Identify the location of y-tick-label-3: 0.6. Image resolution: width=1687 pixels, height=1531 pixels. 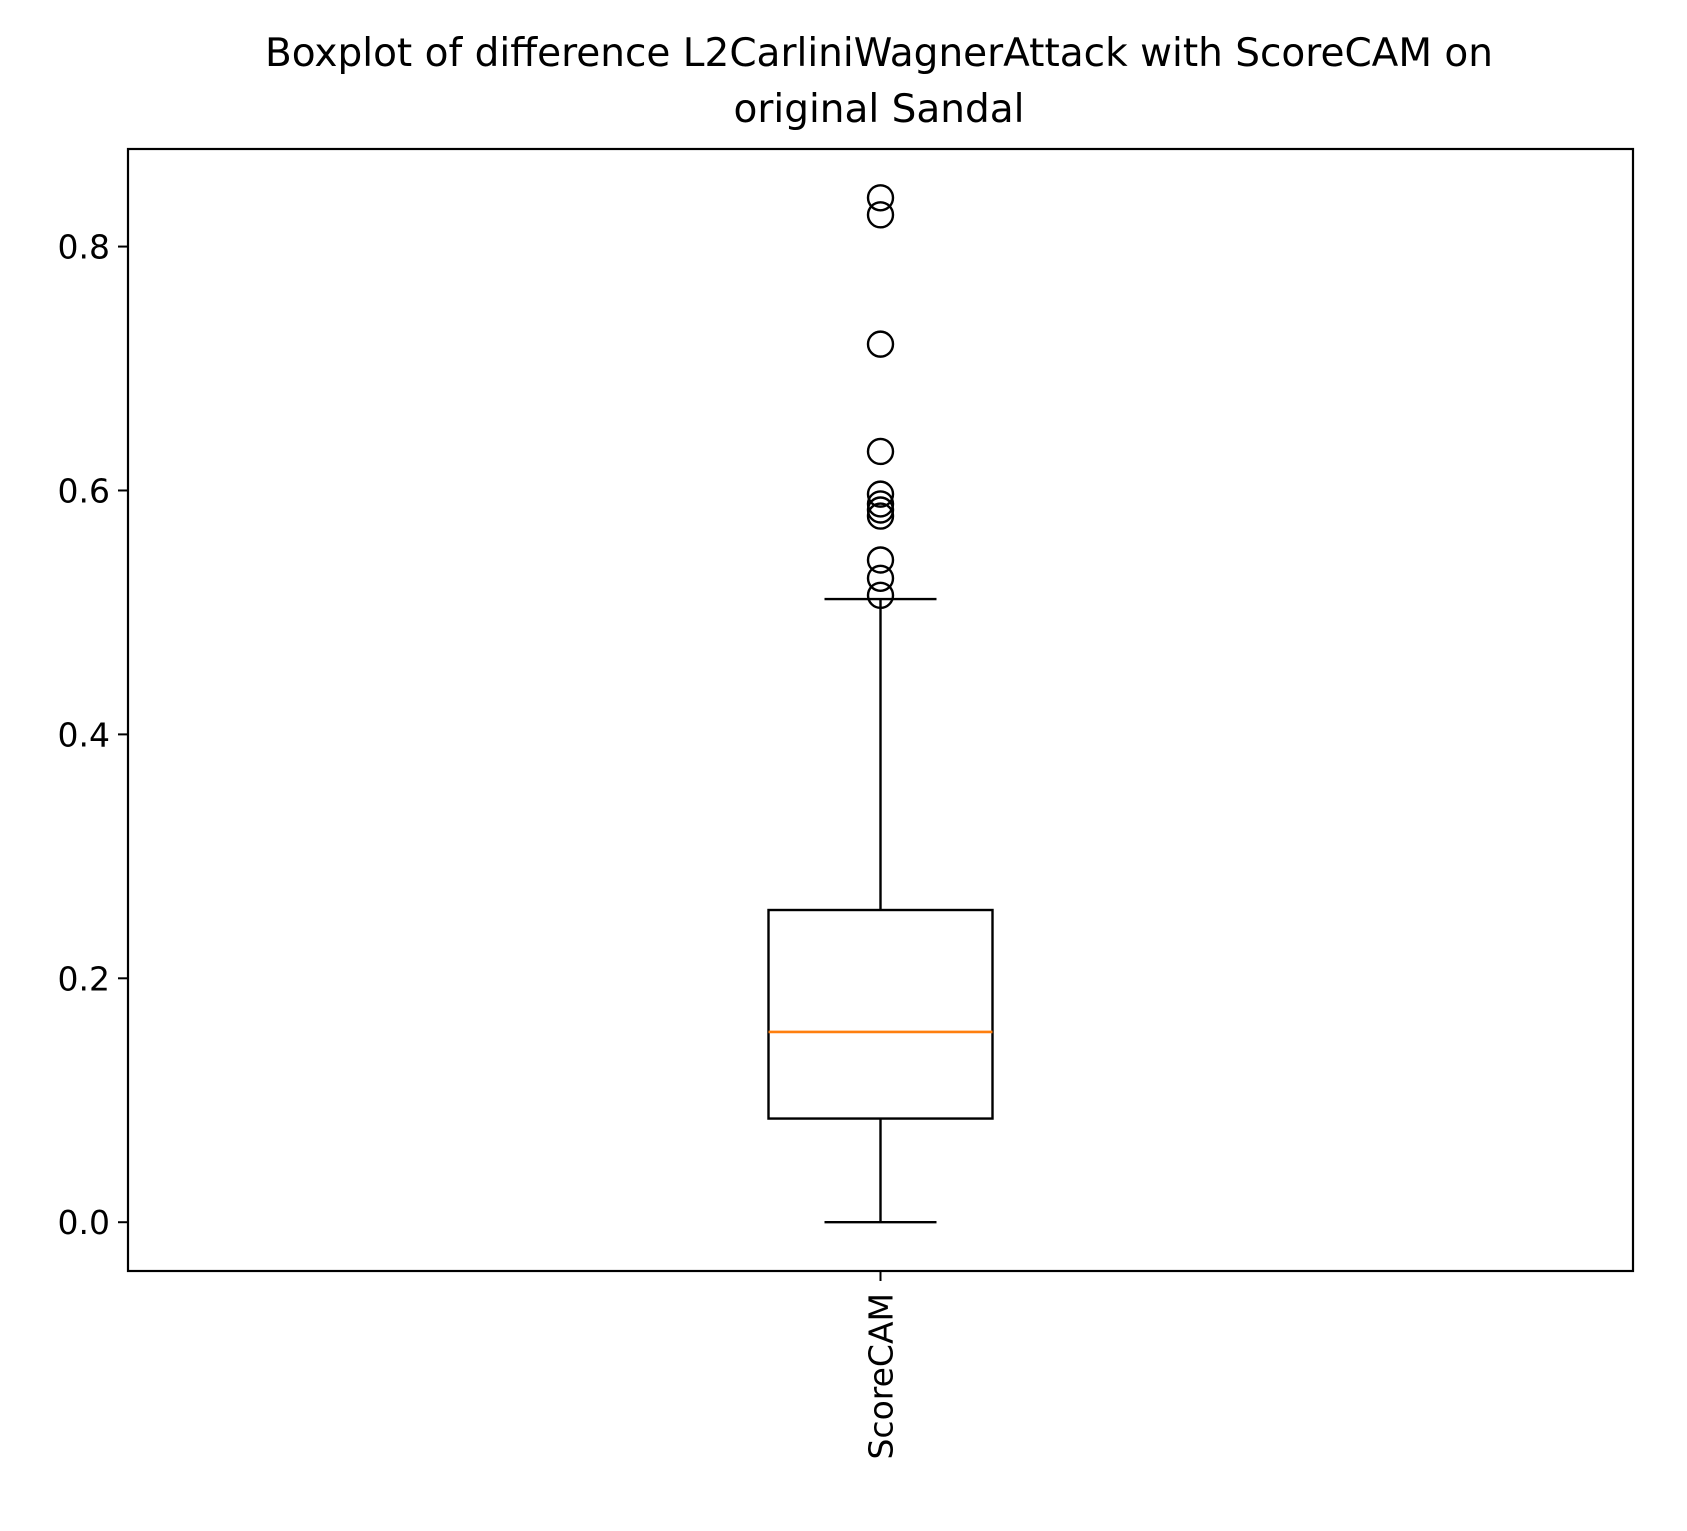
(84, 490).